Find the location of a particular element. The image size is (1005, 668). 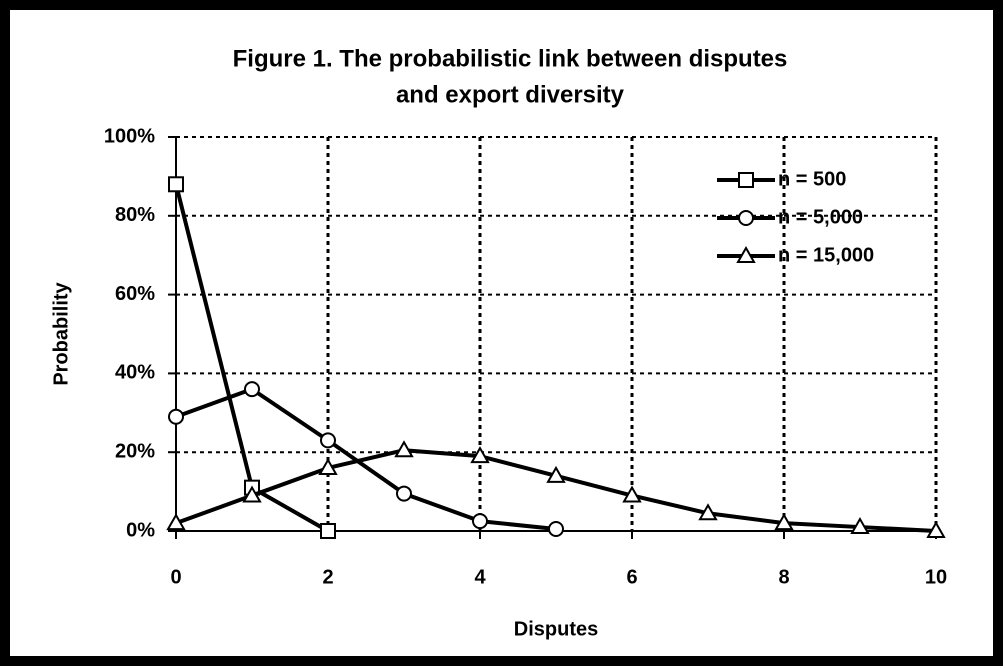

y-tick-label: 0% is located at coordinates (140, 530).